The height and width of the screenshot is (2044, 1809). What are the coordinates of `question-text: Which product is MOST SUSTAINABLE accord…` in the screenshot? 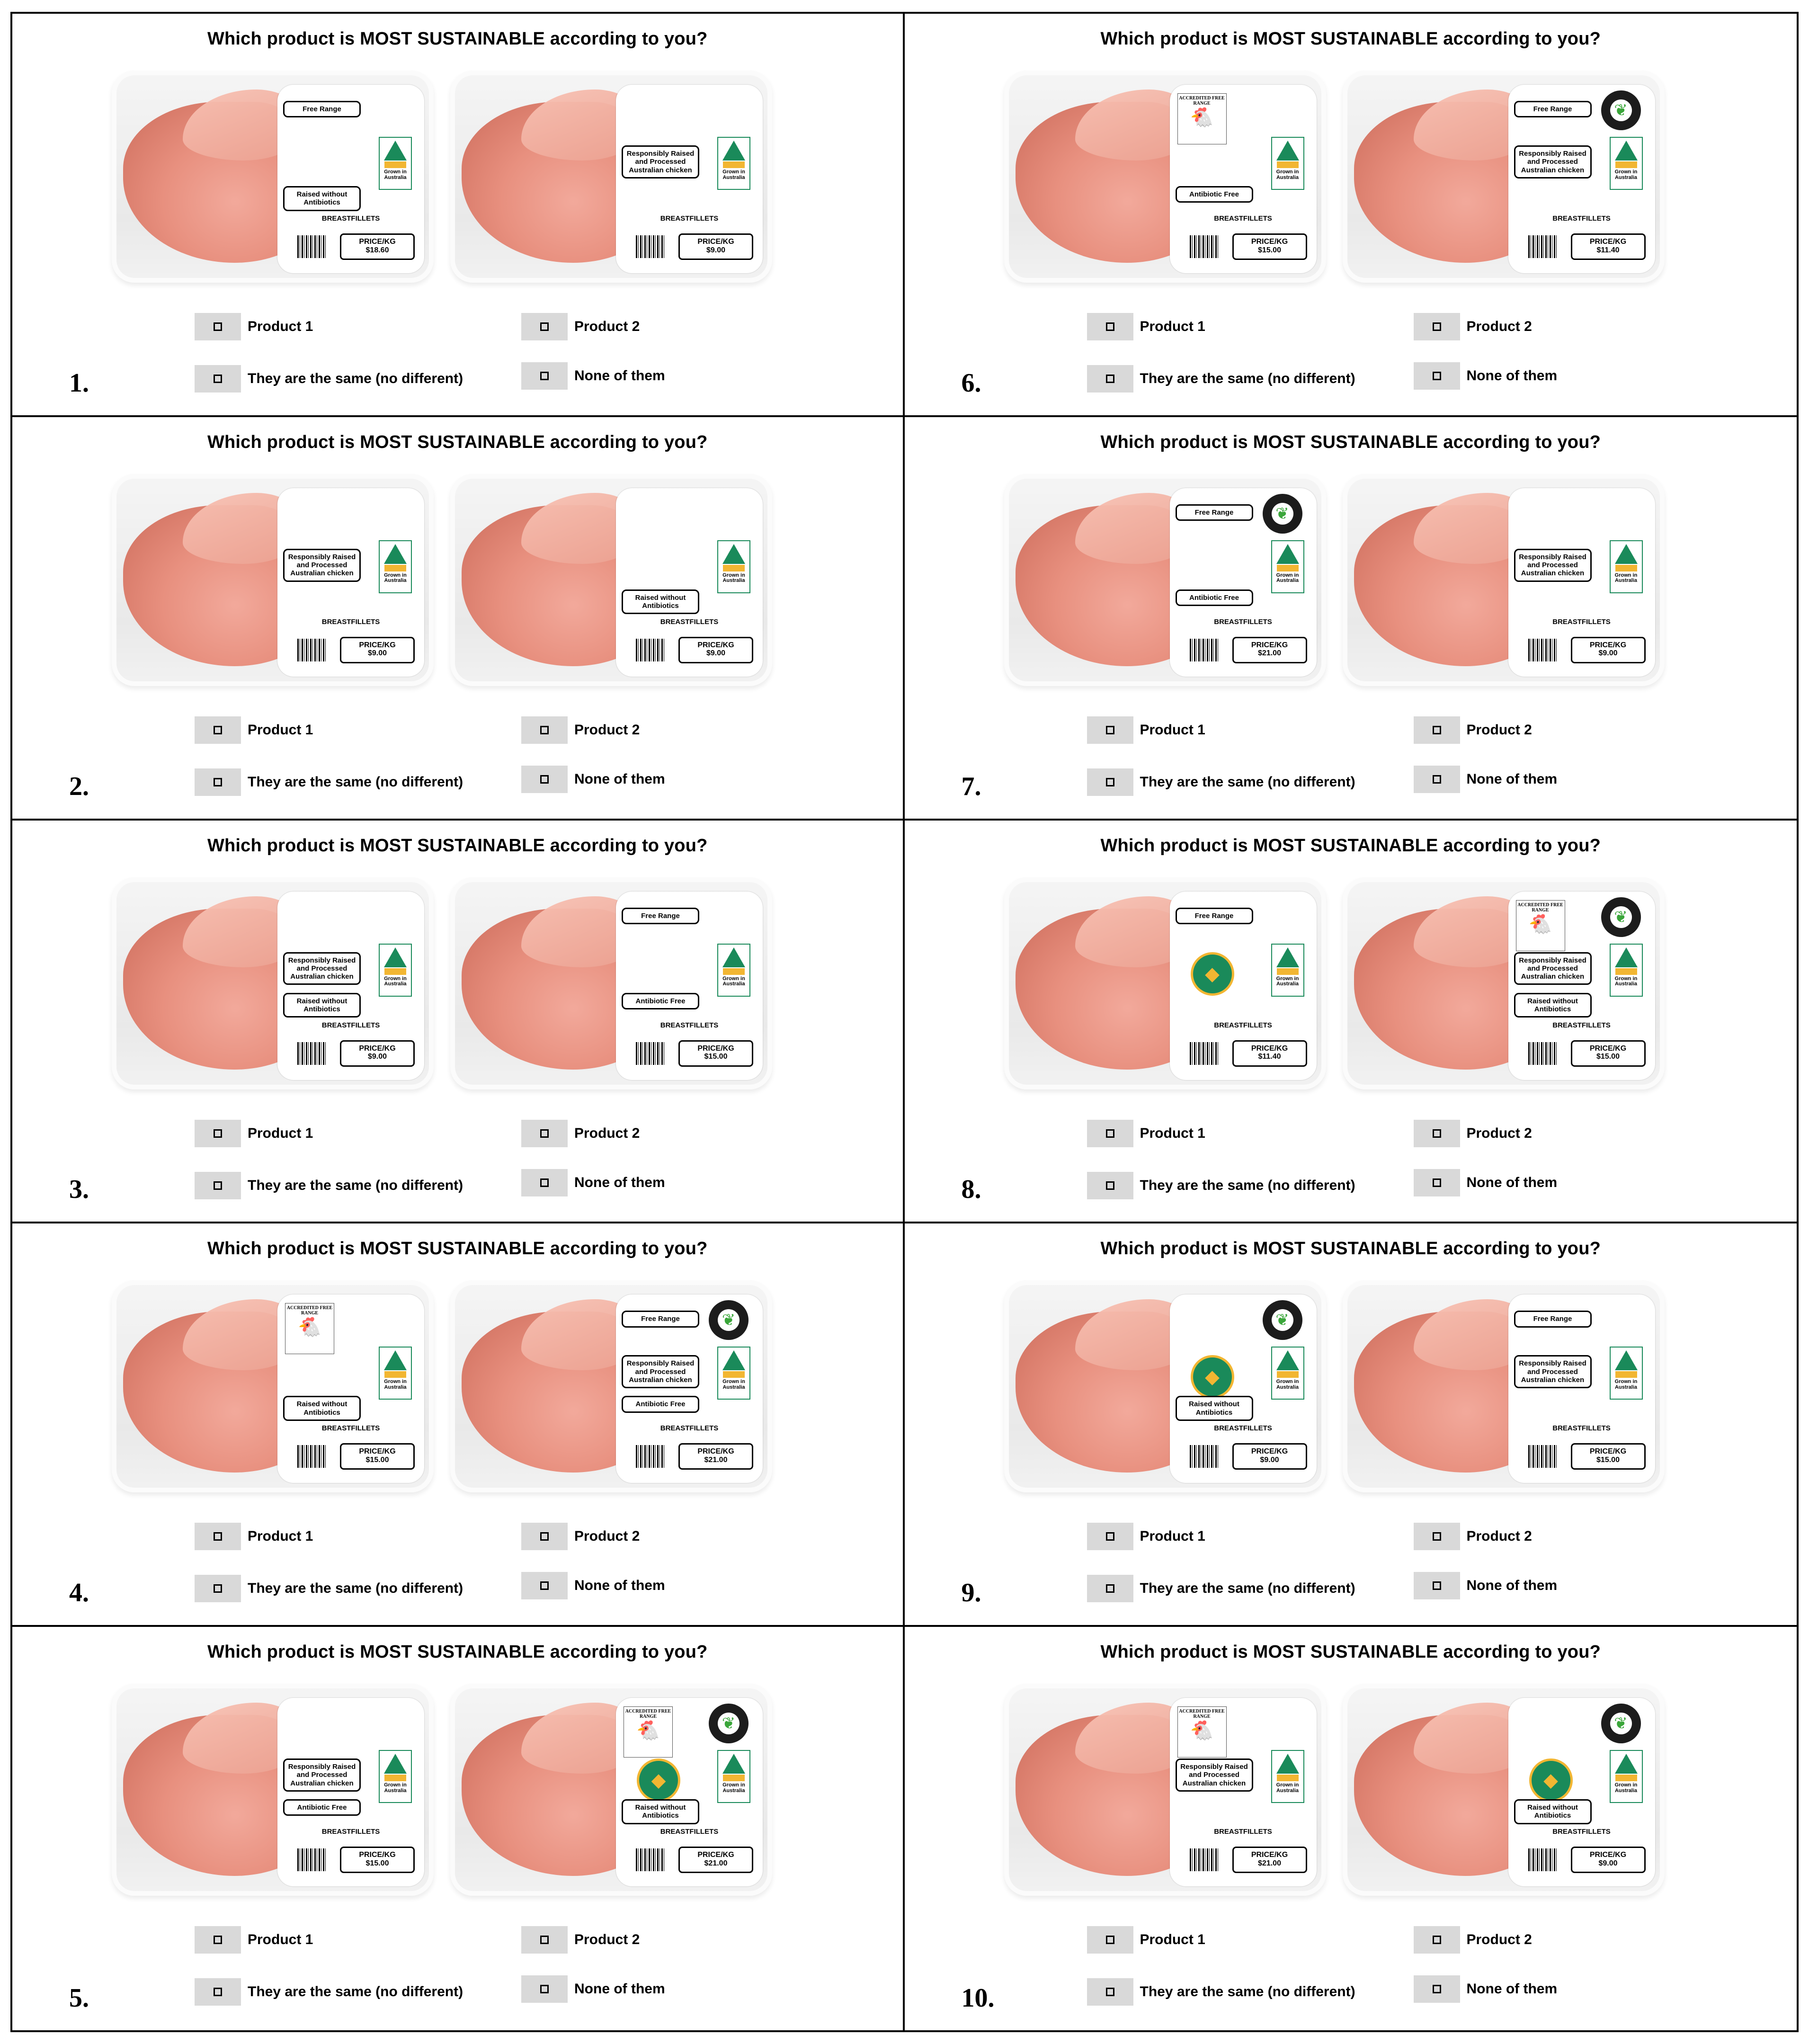 It's located at (1350, 39).